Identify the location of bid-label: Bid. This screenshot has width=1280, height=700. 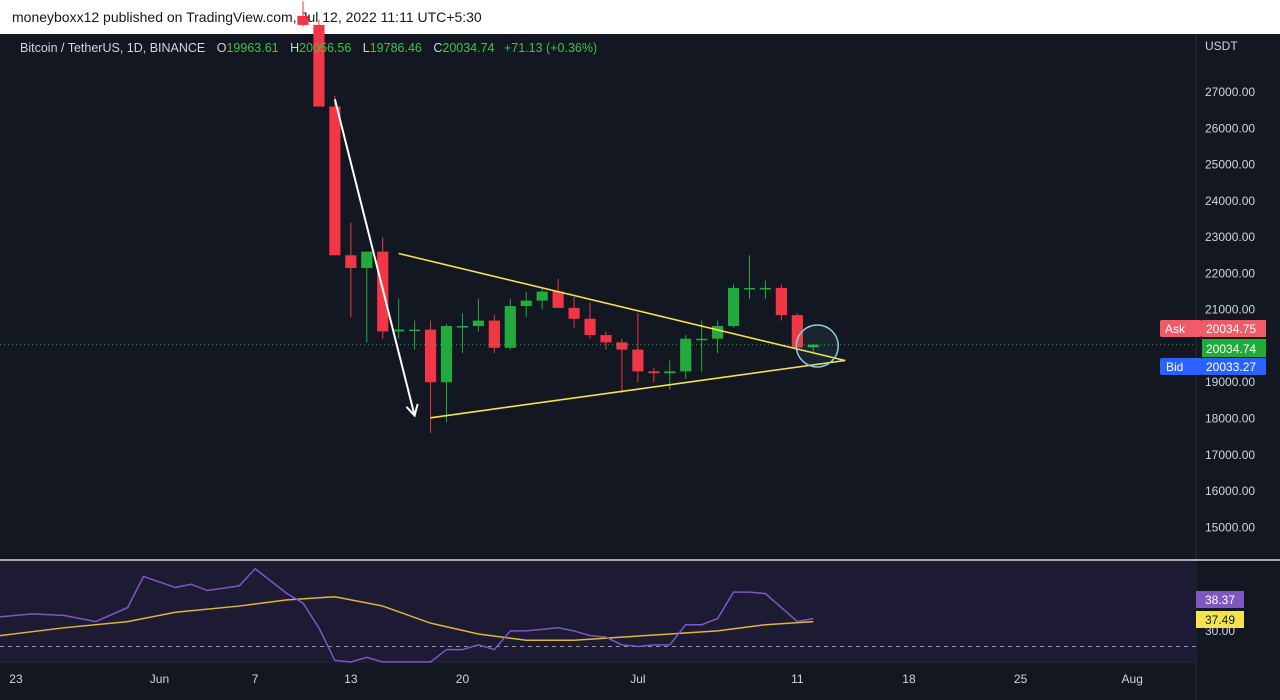
(1174, 367).